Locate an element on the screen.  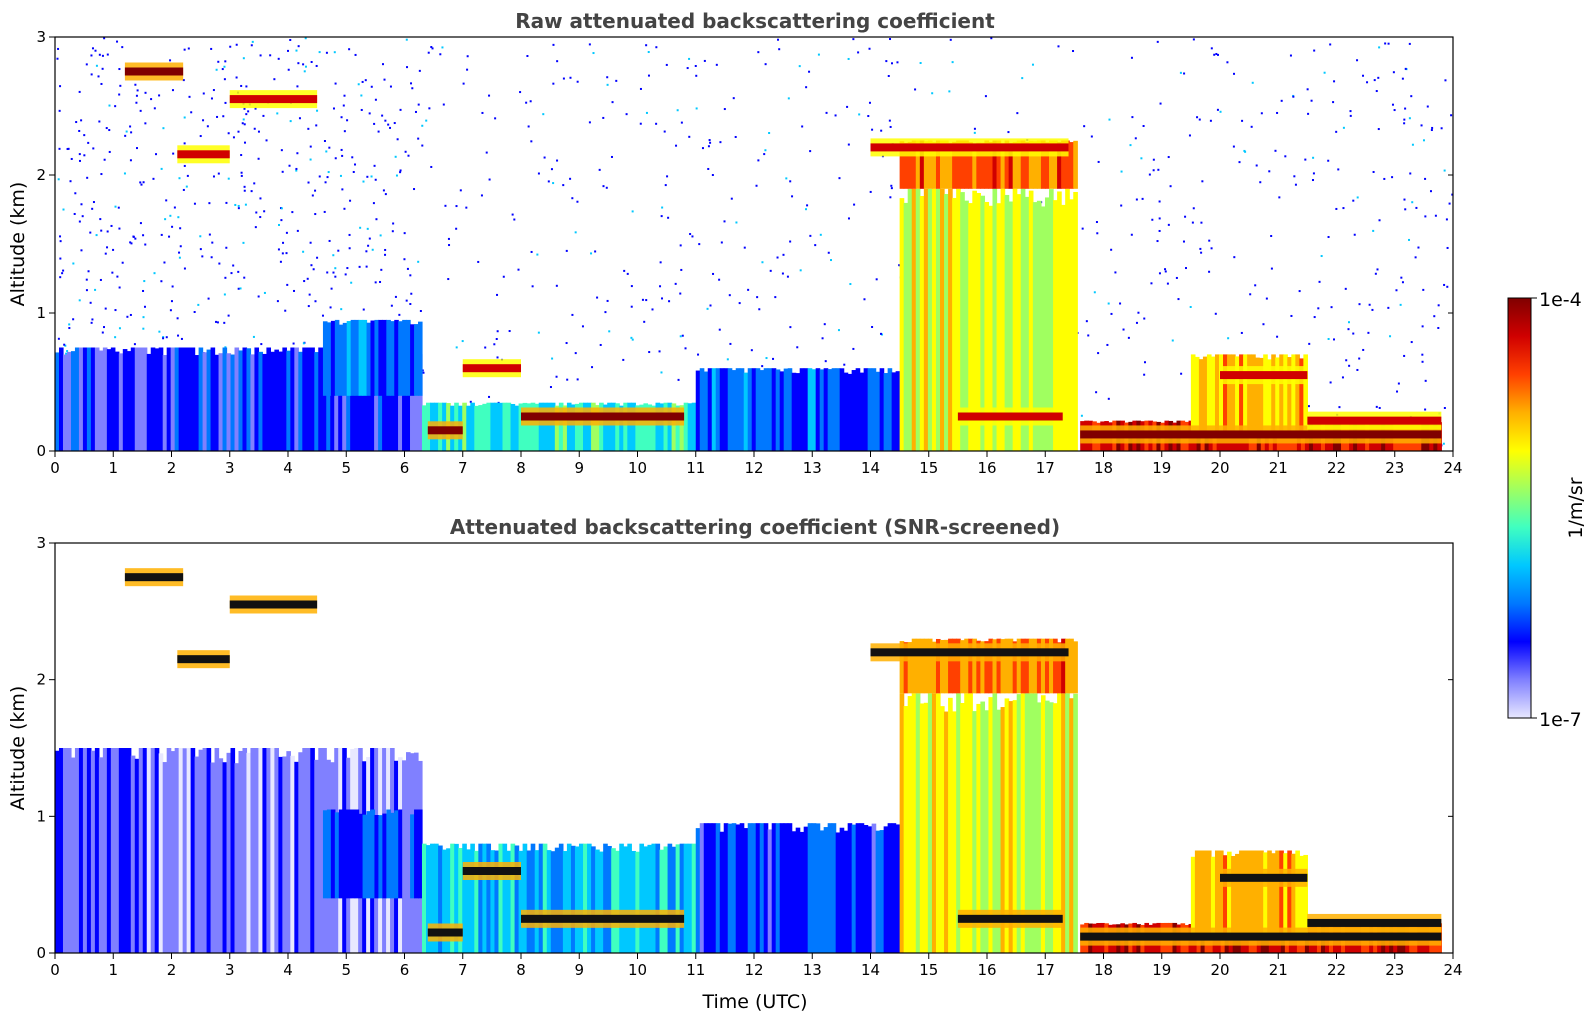
x-tick-label: 9 is located at coordinates (579, 468).